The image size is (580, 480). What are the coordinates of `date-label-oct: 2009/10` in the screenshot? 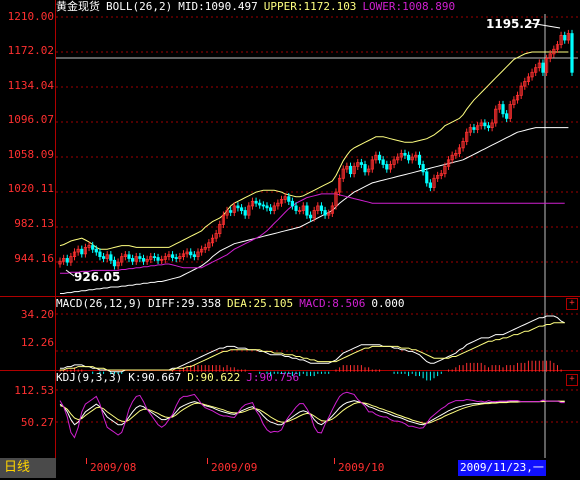 It's located at (361, 467).